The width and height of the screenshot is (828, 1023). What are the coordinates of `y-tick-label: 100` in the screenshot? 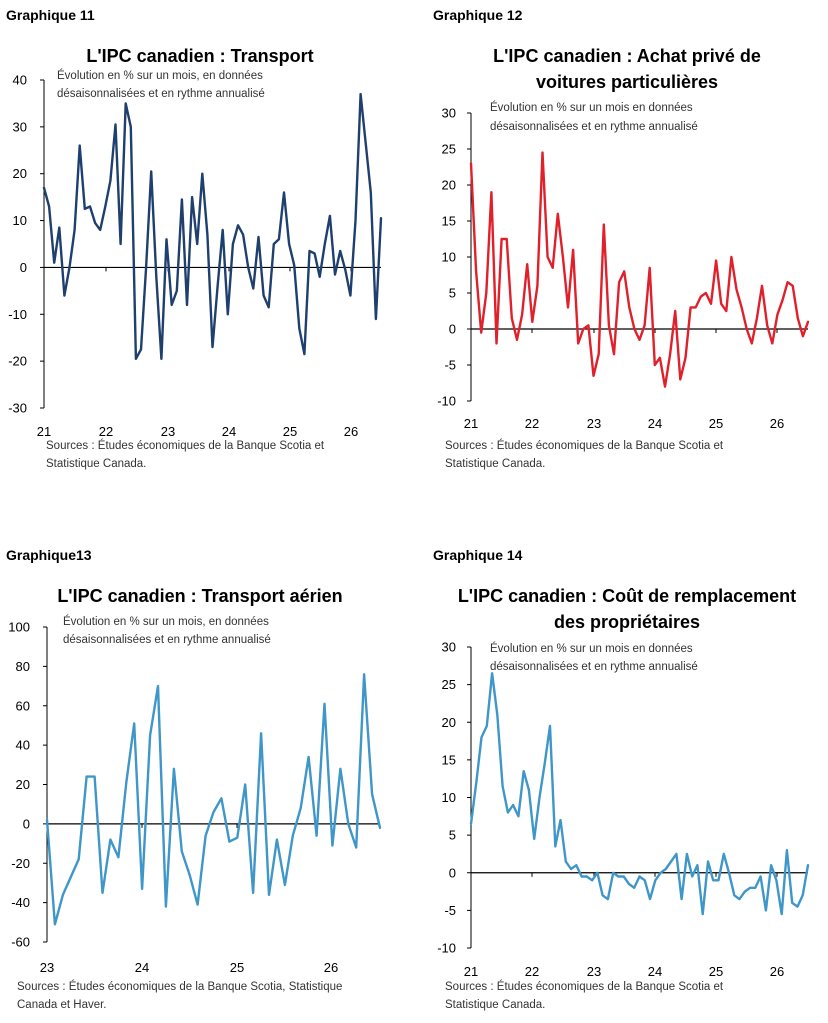 It's located at (19, 627).